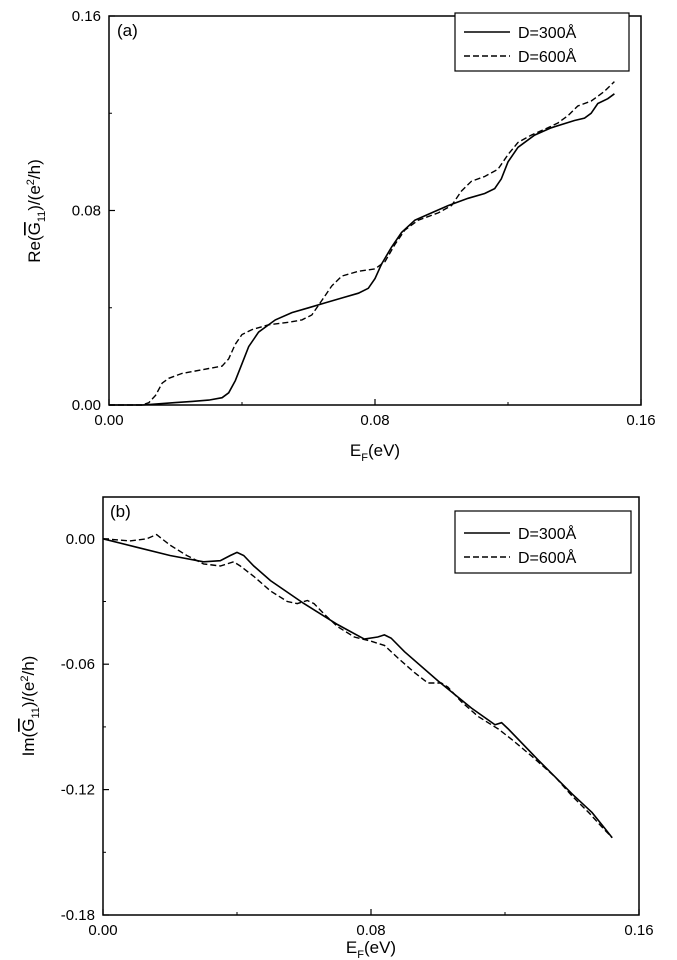  I want to click on panel-a-y-axis-label: Re(G11)/(e2/h), so click(36, 211).